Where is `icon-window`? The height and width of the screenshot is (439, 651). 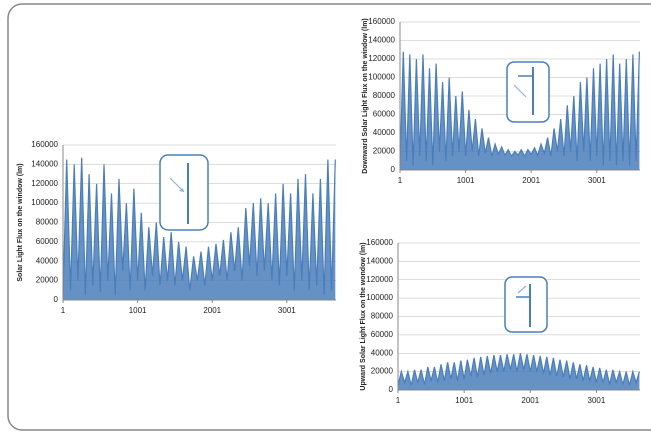 icon-window is located at coordinates (184, 192).